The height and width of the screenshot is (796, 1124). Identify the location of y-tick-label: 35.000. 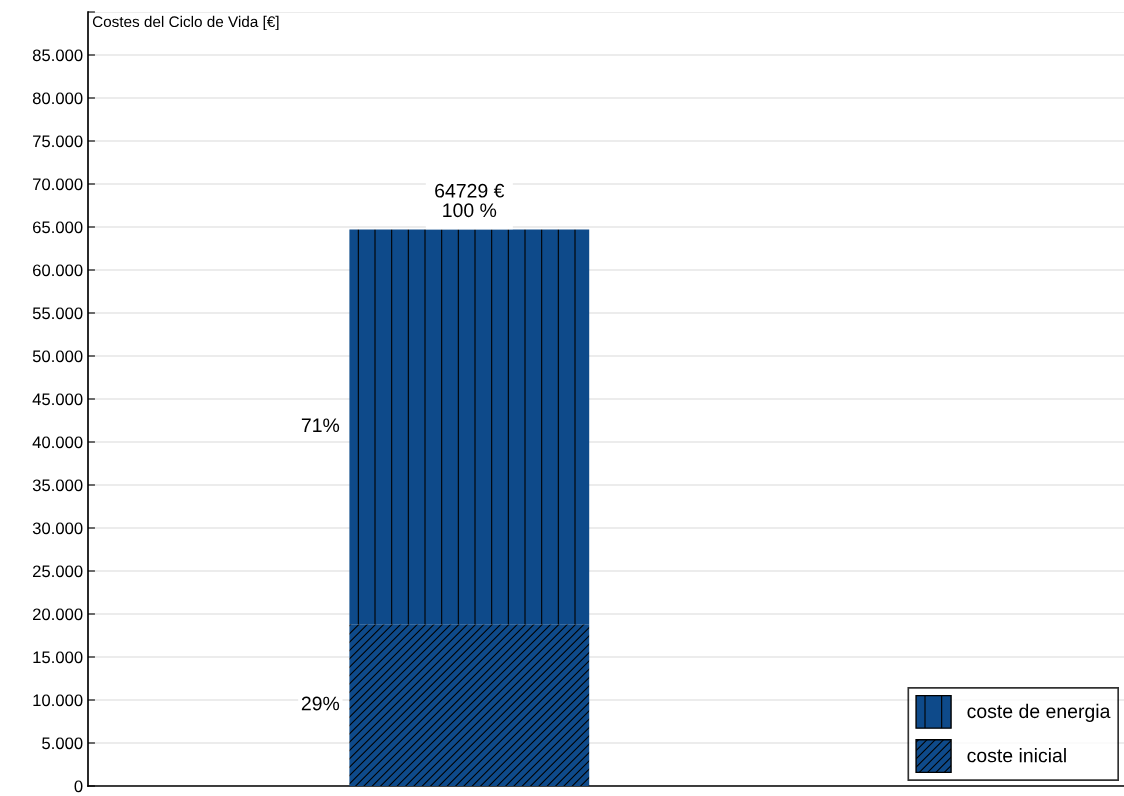
(57, 485).